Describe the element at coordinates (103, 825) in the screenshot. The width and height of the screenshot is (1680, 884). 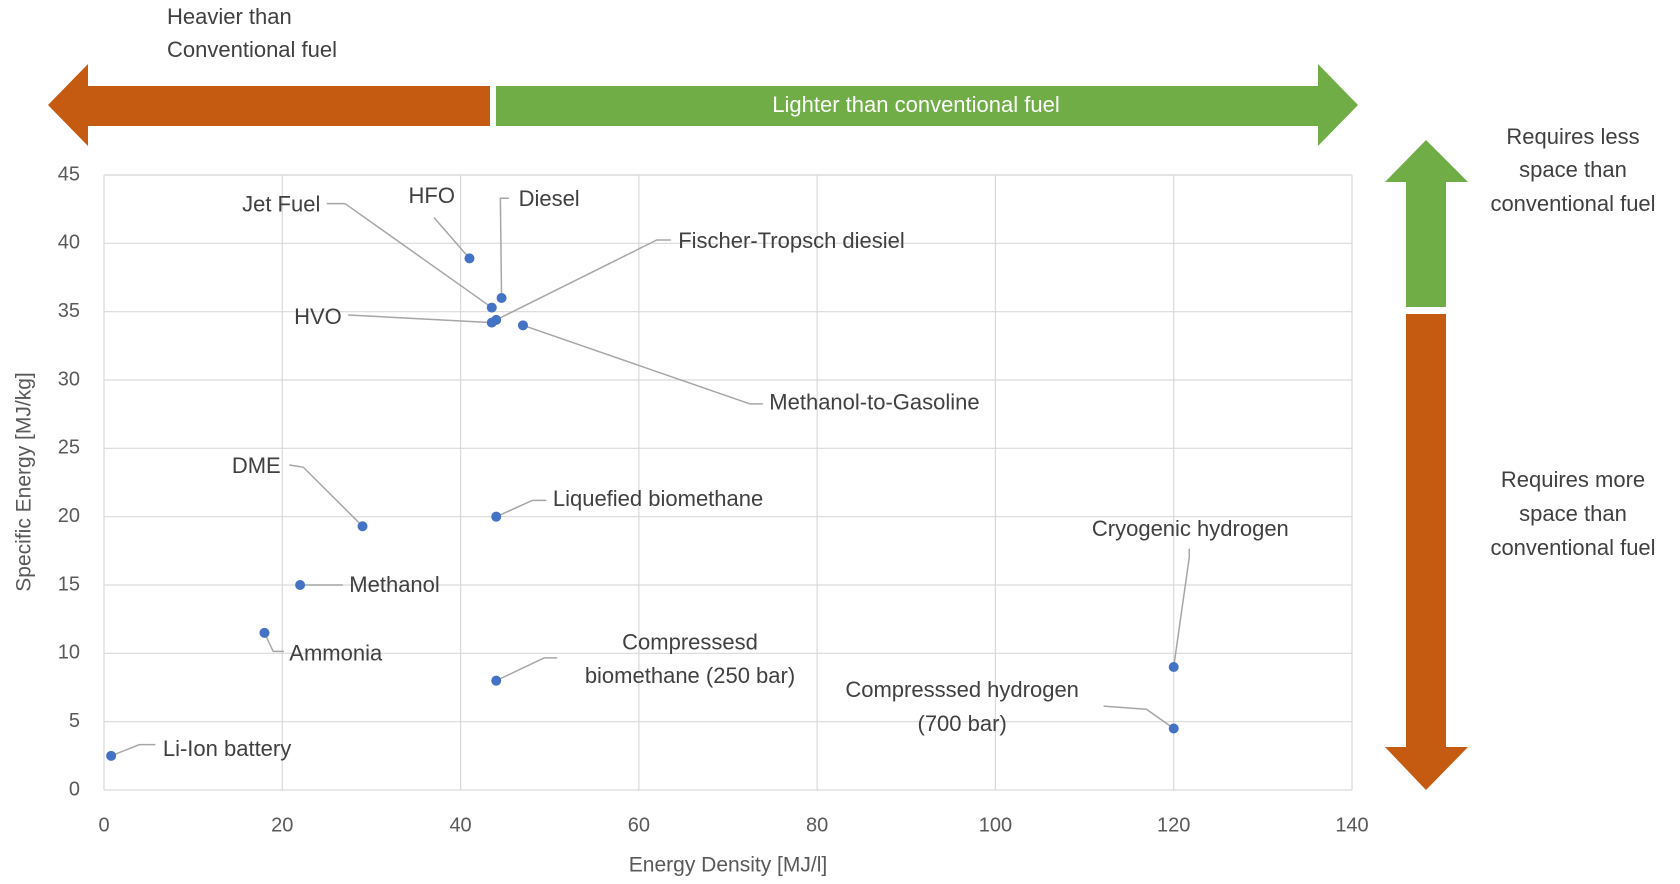
I see `x-tick-label: 0` at that location.